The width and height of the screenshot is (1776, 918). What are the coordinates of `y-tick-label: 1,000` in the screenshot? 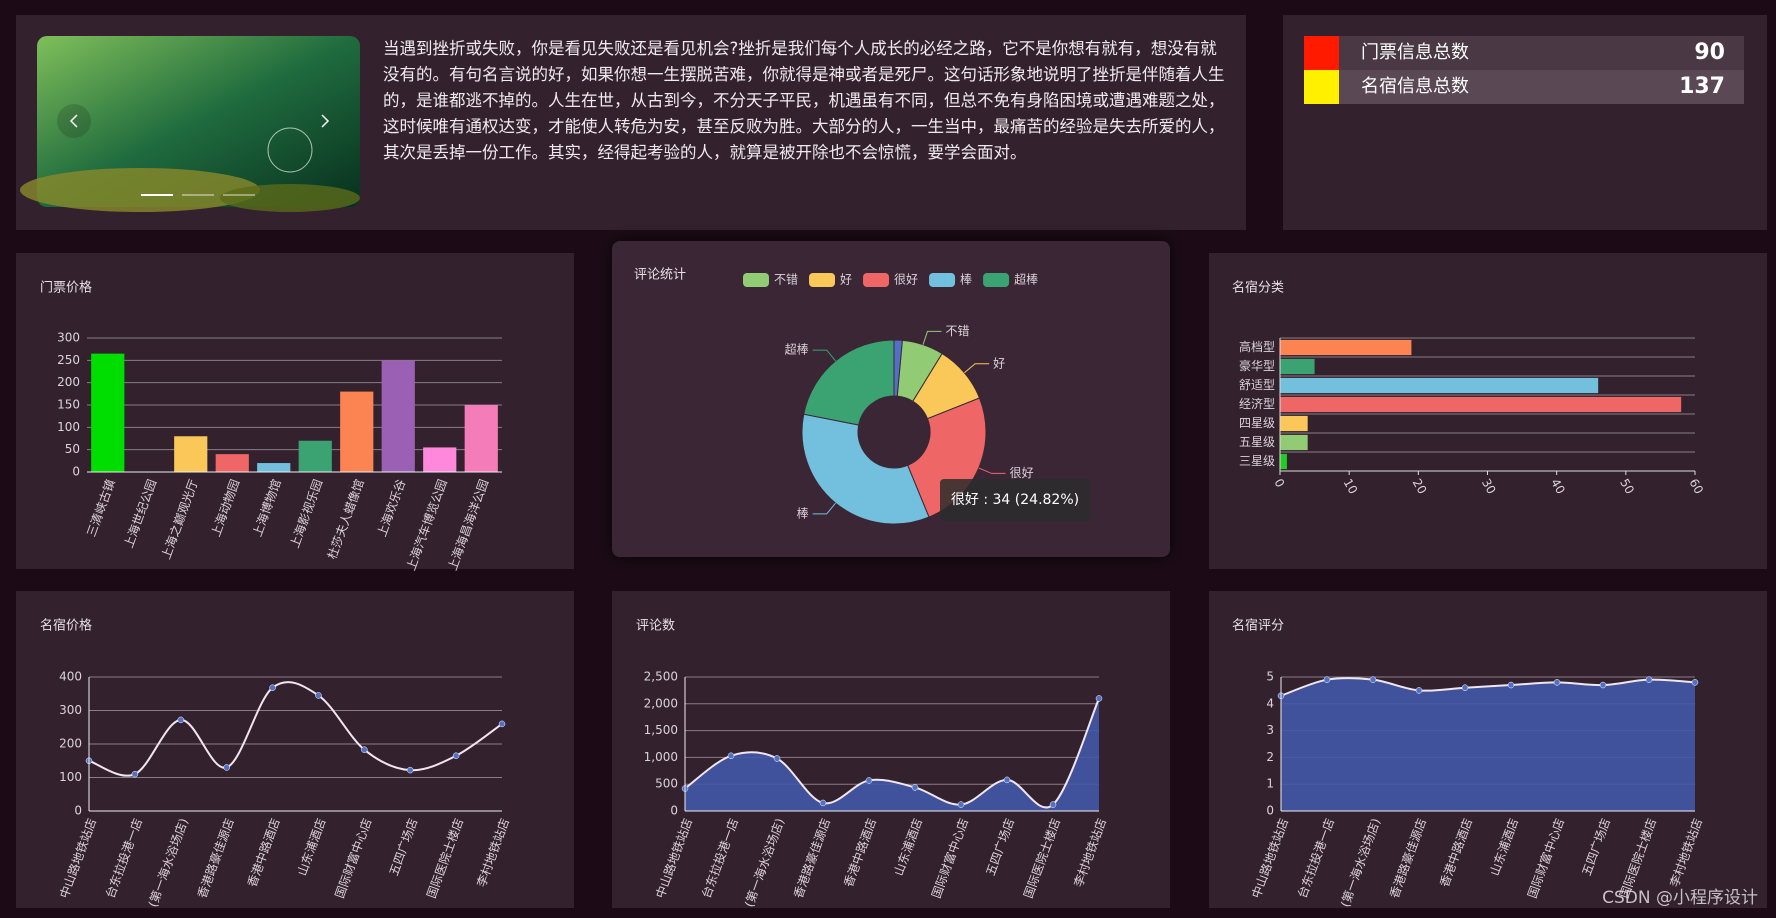 It's located at (661, 757).